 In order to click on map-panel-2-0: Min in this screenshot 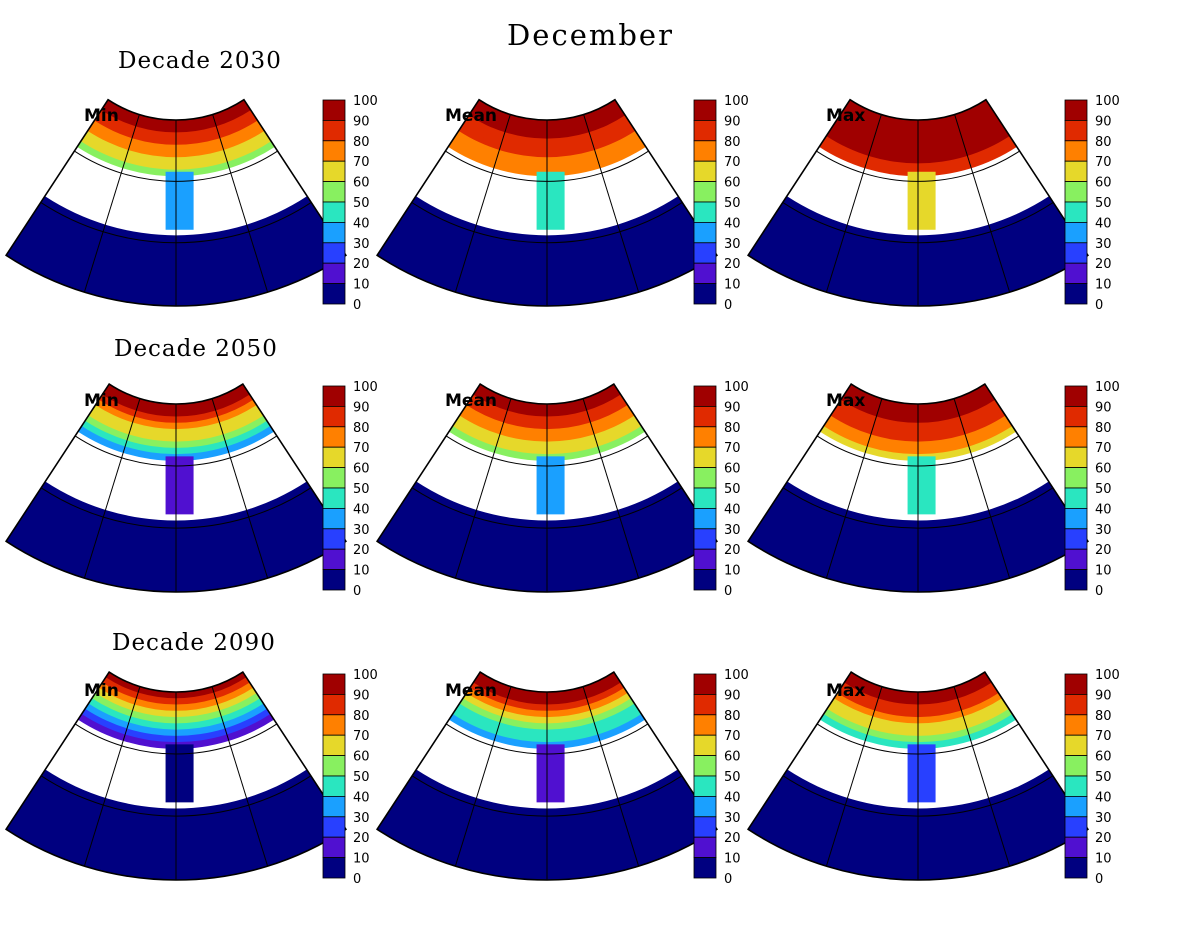, I will do `click(176, 775)`.